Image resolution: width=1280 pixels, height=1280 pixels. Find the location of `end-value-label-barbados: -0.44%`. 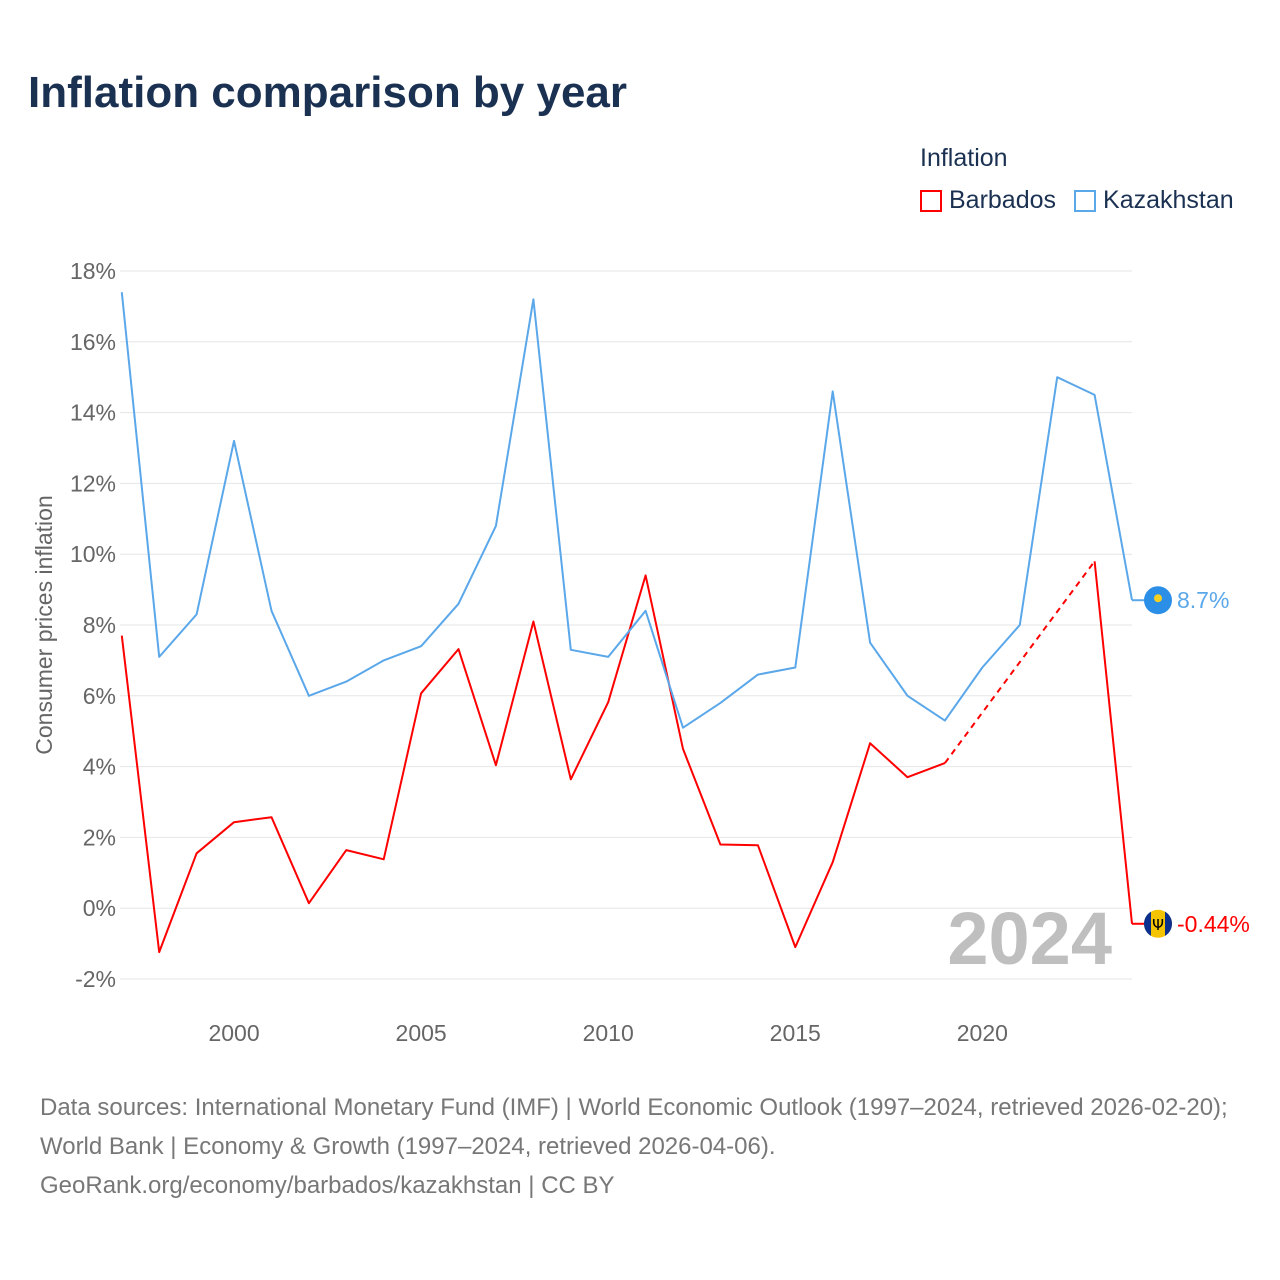

end-value-label-barbados: -0.44% is located at coordinates (1213, 924).